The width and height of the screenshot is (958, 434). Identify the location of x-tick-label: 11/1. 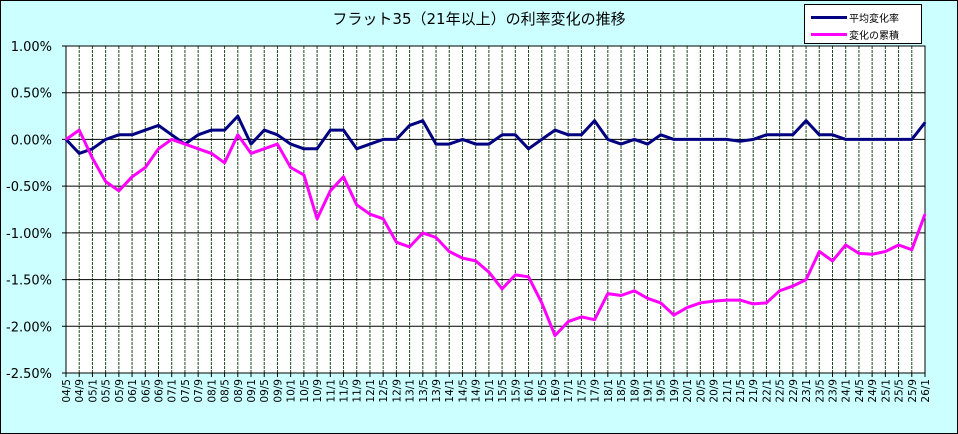
(331, 391).